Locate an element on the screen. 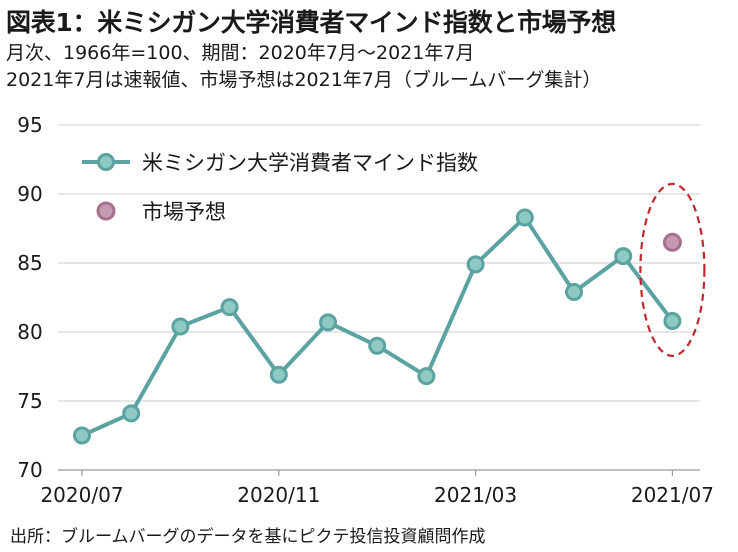 The width and height of the screenshot is (738, 552). legend-label-index: 米ミシガン大学消費者マインド指数 is located at coordinates (310, 163).